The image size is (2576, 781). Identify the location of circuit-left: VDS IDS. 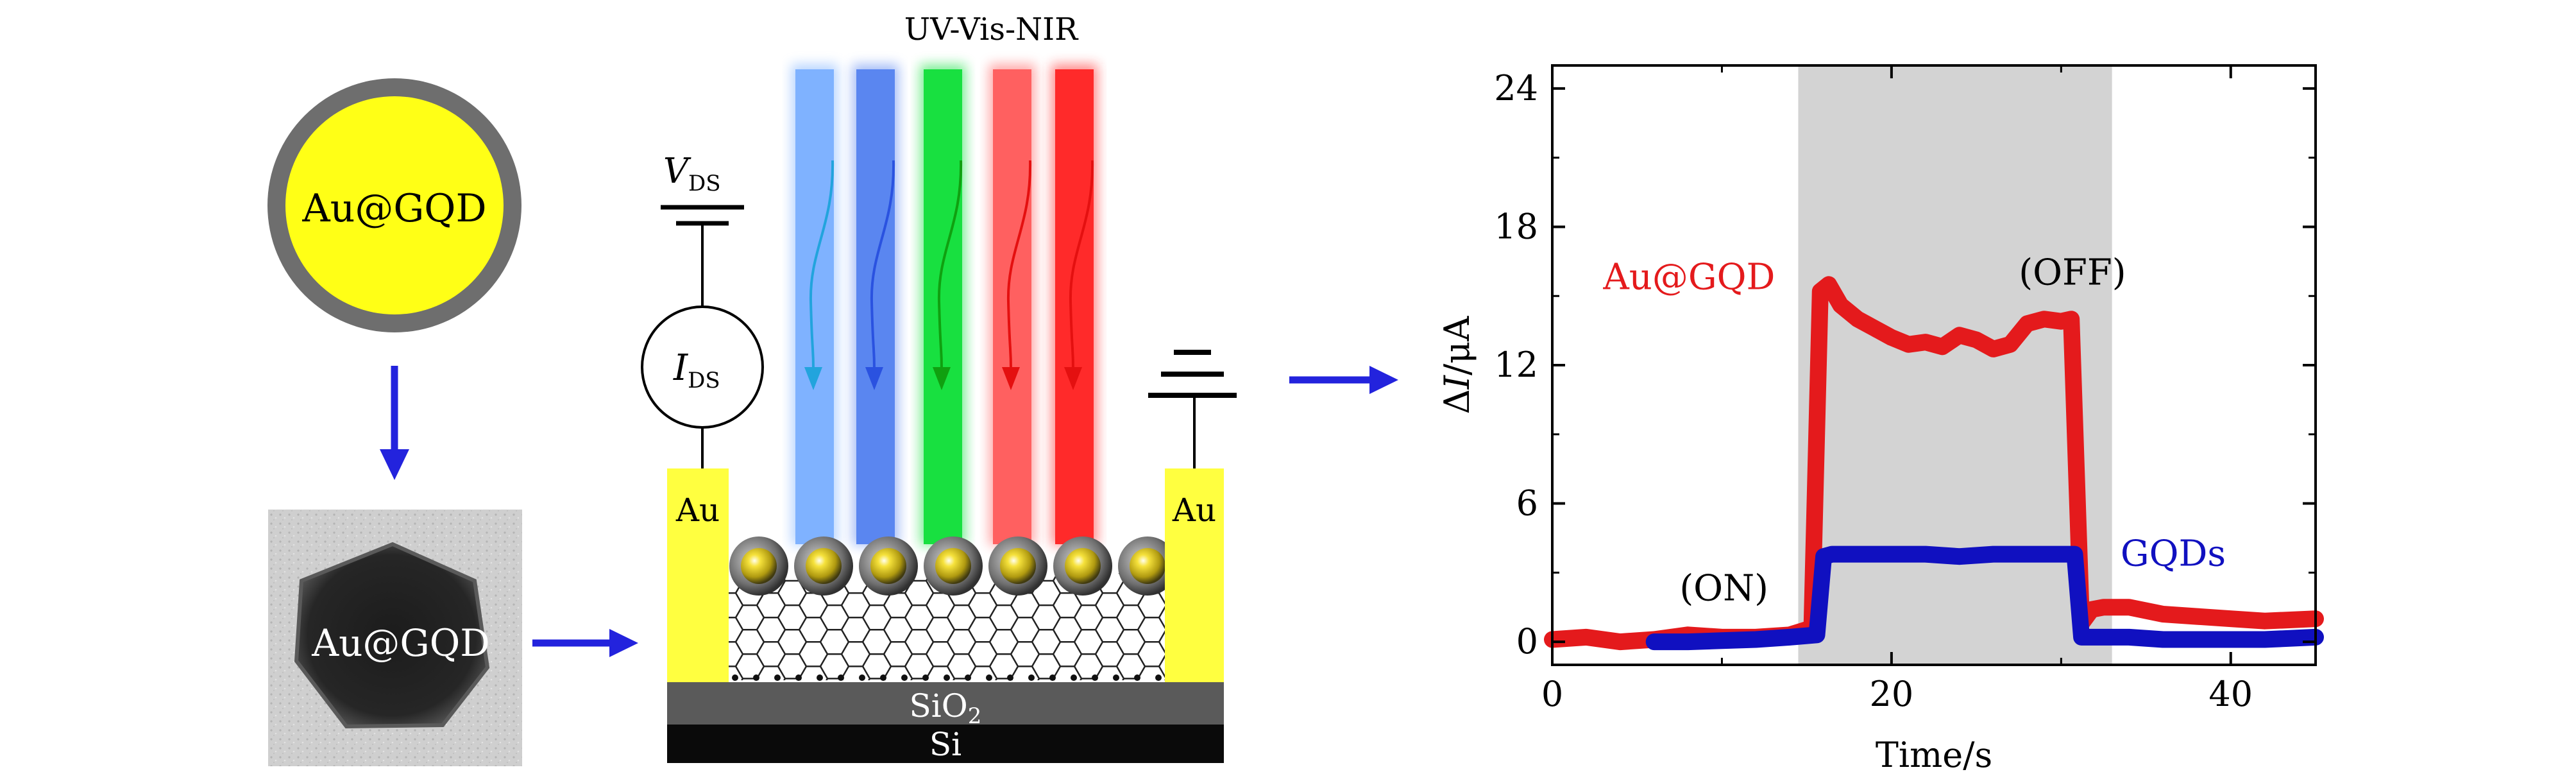
(702, 309).